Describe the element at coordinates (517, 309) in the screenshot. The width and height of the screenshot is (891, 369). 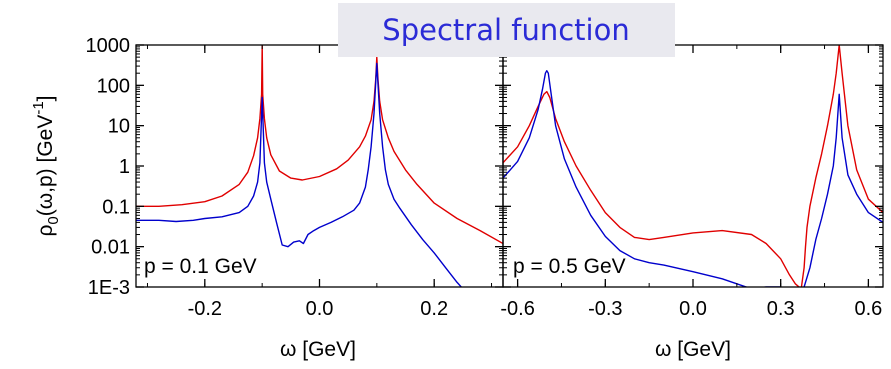
I see `right-x-tick-label: -0.6` at that location.